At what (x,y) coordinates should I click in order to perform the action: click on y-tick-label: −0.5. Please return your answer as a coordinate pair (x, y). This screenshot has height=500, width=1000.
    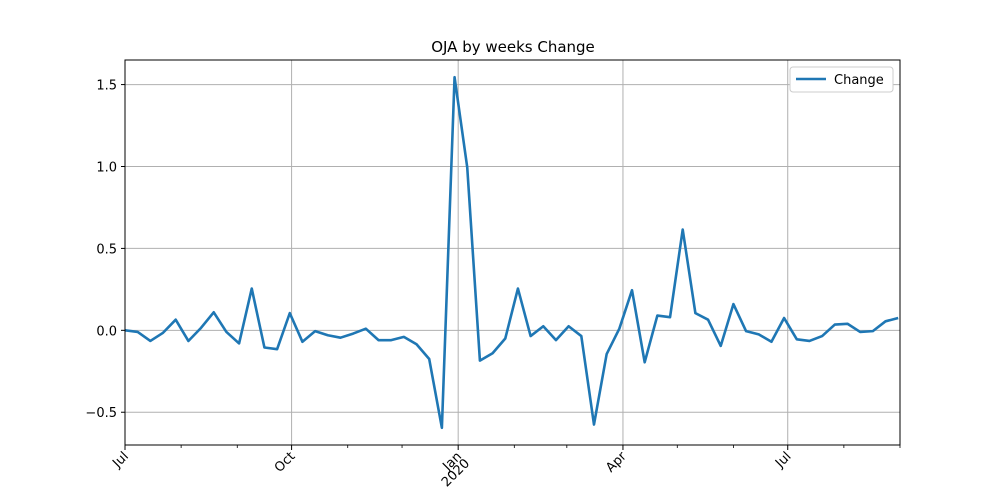
    Looking at the image, I should click on (101, 413).